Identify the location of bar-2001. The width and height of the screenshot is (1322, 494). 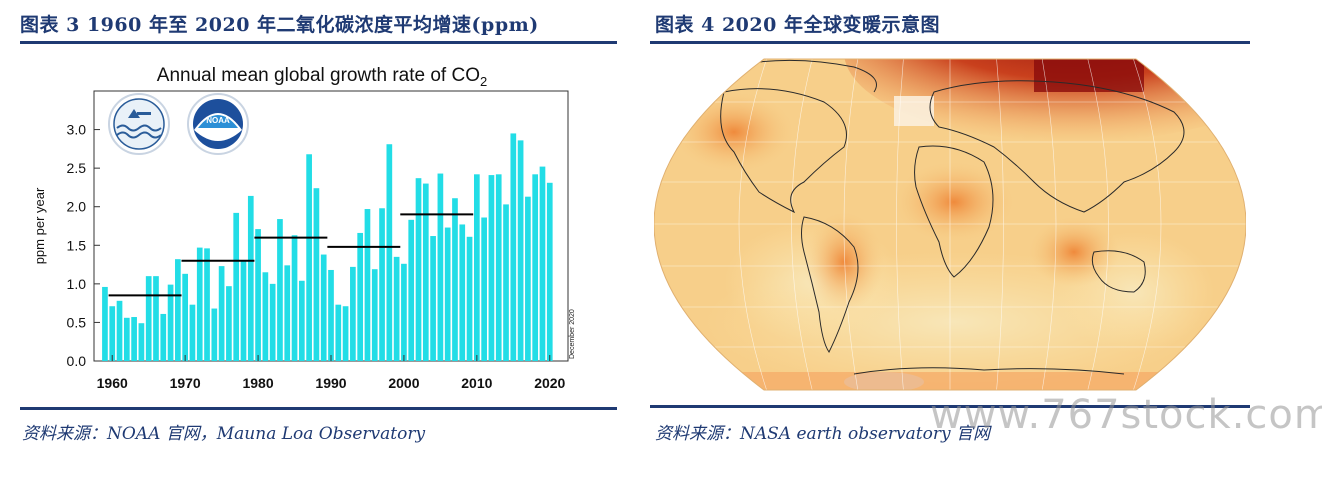
(411, 290).